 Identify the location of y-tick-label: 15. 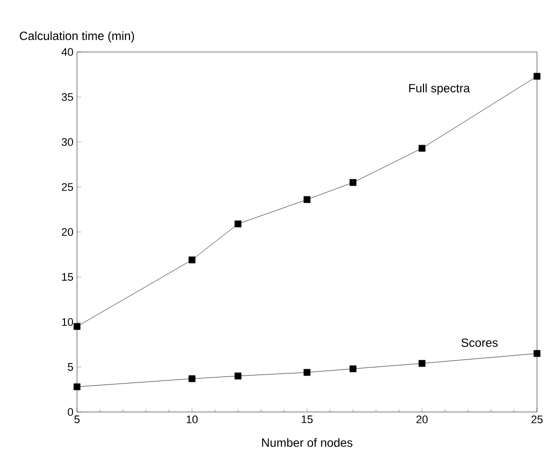
(68, 277).